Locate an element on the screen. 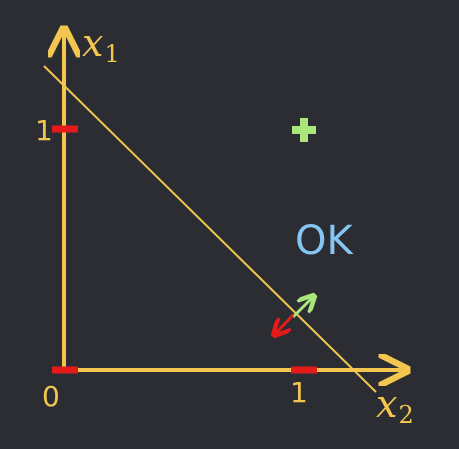  tick-label-origin: 0 is located at coordinates (51, 396).